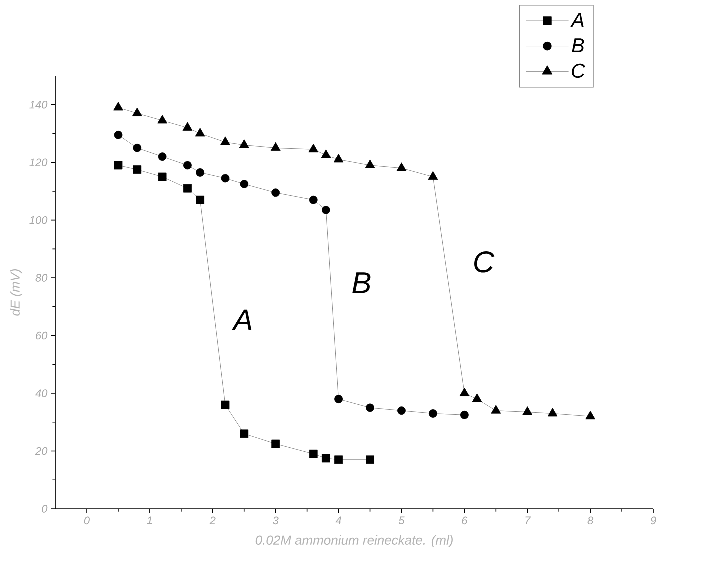  I want to click on legend-label: C, so click(579, 71).